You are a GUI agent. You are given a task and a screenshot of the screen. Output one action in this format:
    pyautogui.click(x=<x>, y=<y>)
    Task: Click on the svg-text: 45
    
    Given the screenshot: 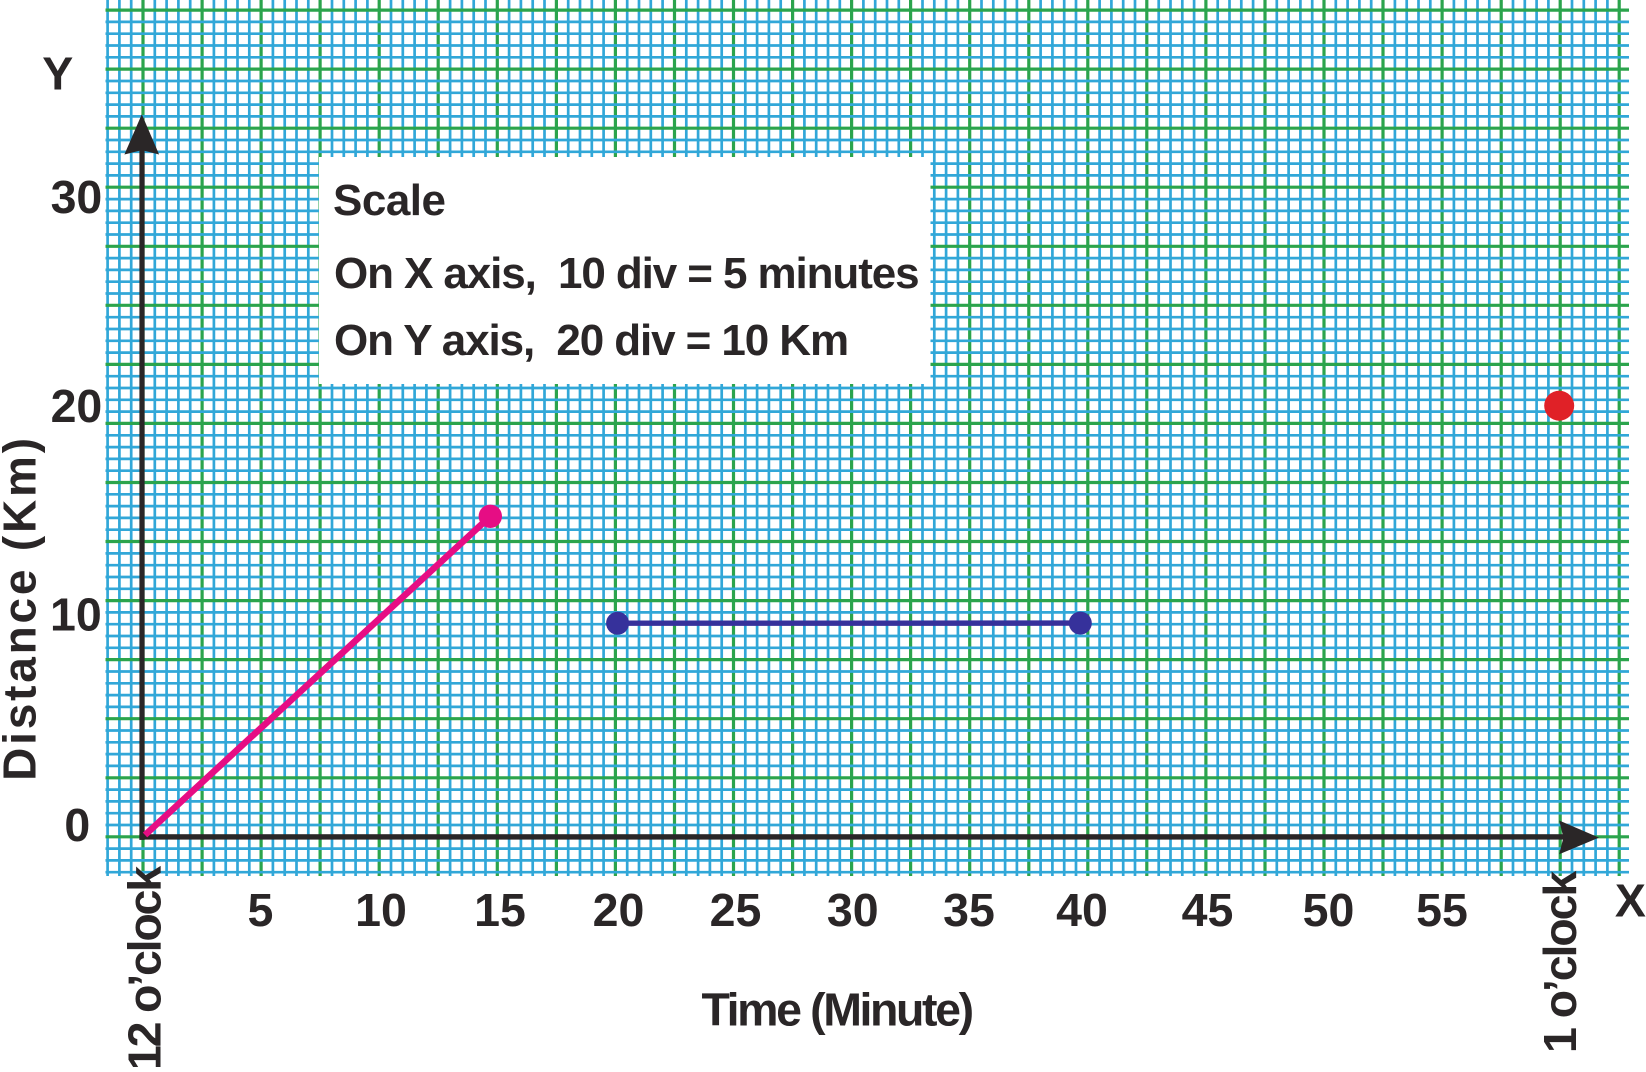 What is the action you would take?
    pyautogui.click(x=1208, y=910)
    